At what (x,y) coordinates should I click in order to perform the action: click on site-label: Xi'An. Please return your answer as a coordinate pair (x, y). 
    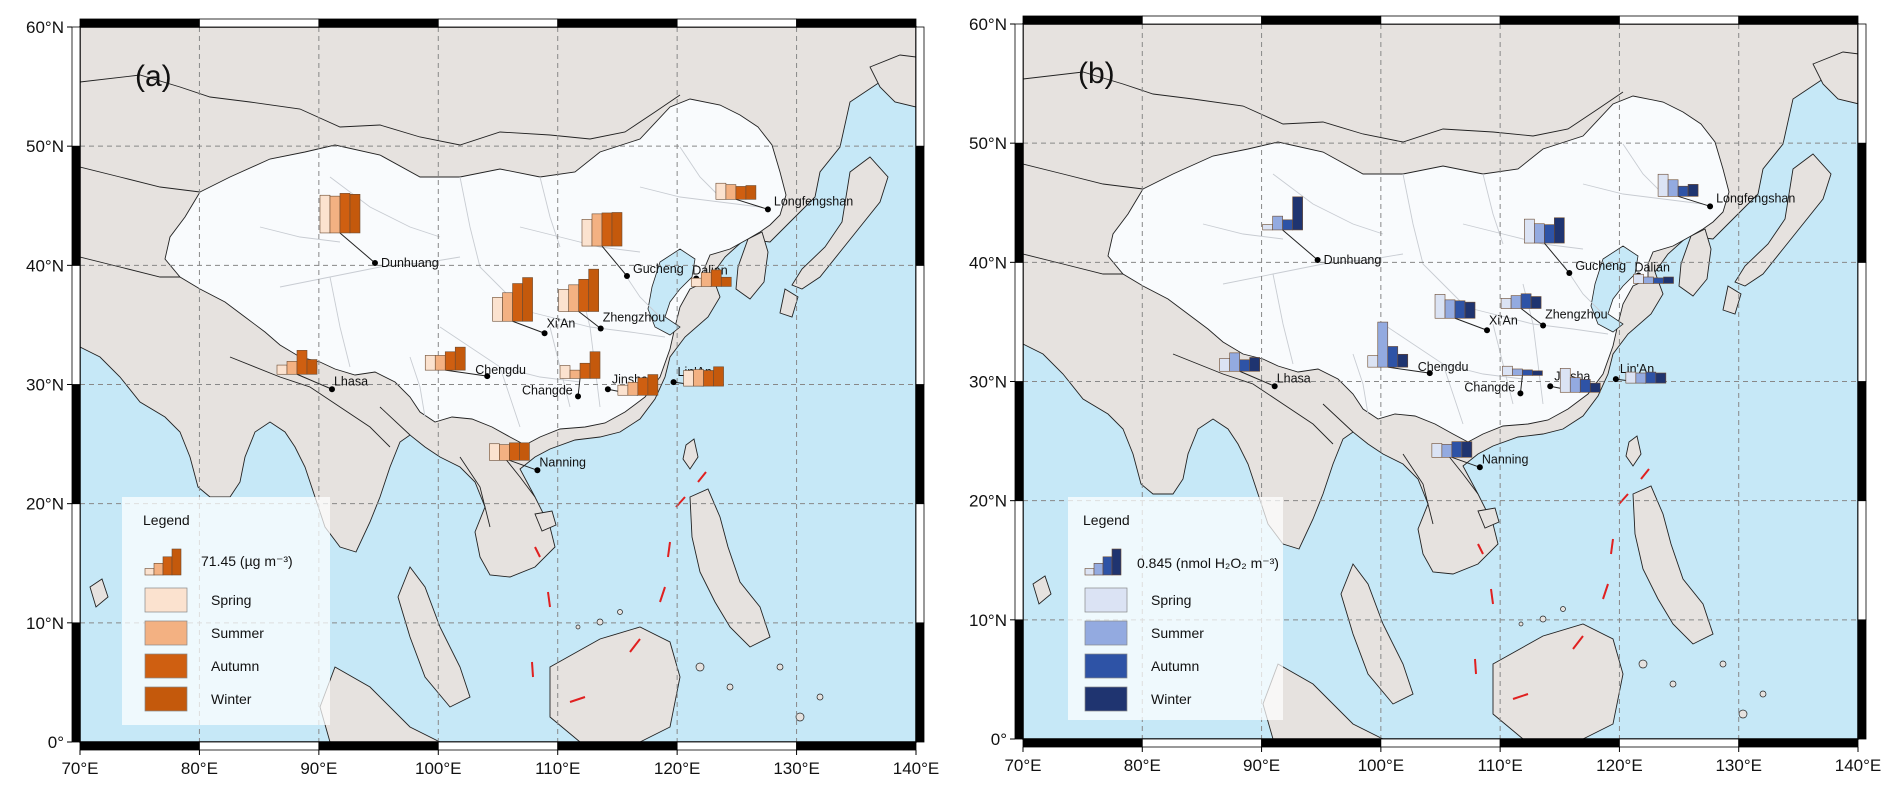
    Looking at the image, I should click on (561, 323).